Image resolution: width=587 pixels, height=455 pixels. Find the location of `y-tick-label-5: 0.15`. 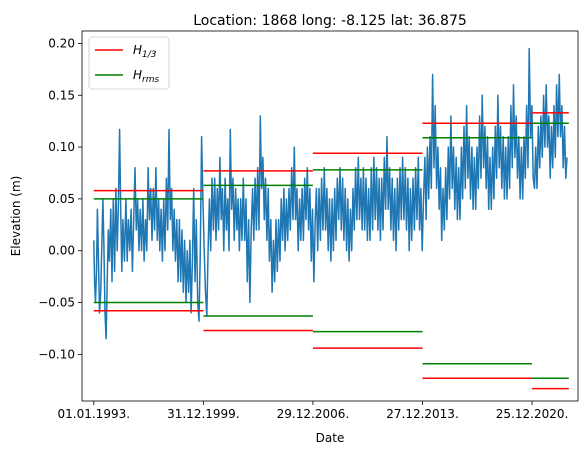

y-tick-label-5: 0.15 is located at coordinates (61, 95).